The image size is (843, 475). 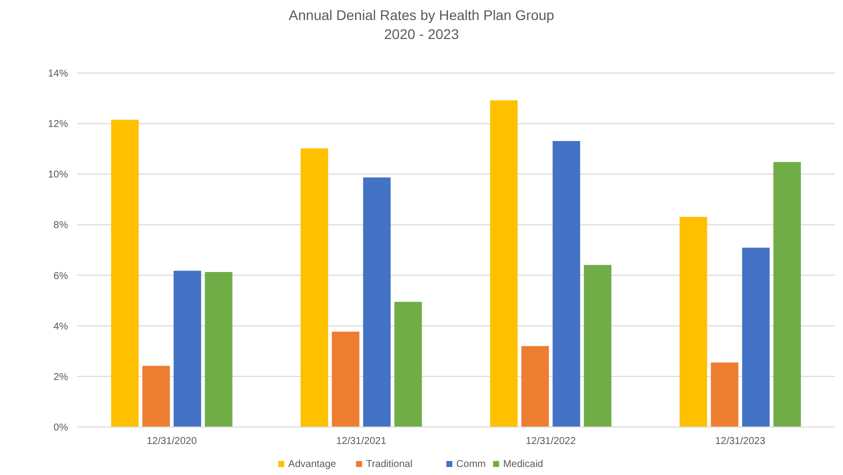 What do you see at coordinates (61, 377) in the screenshot?
I see `y-tick-label: 2%` at bounding box center [61, 377].